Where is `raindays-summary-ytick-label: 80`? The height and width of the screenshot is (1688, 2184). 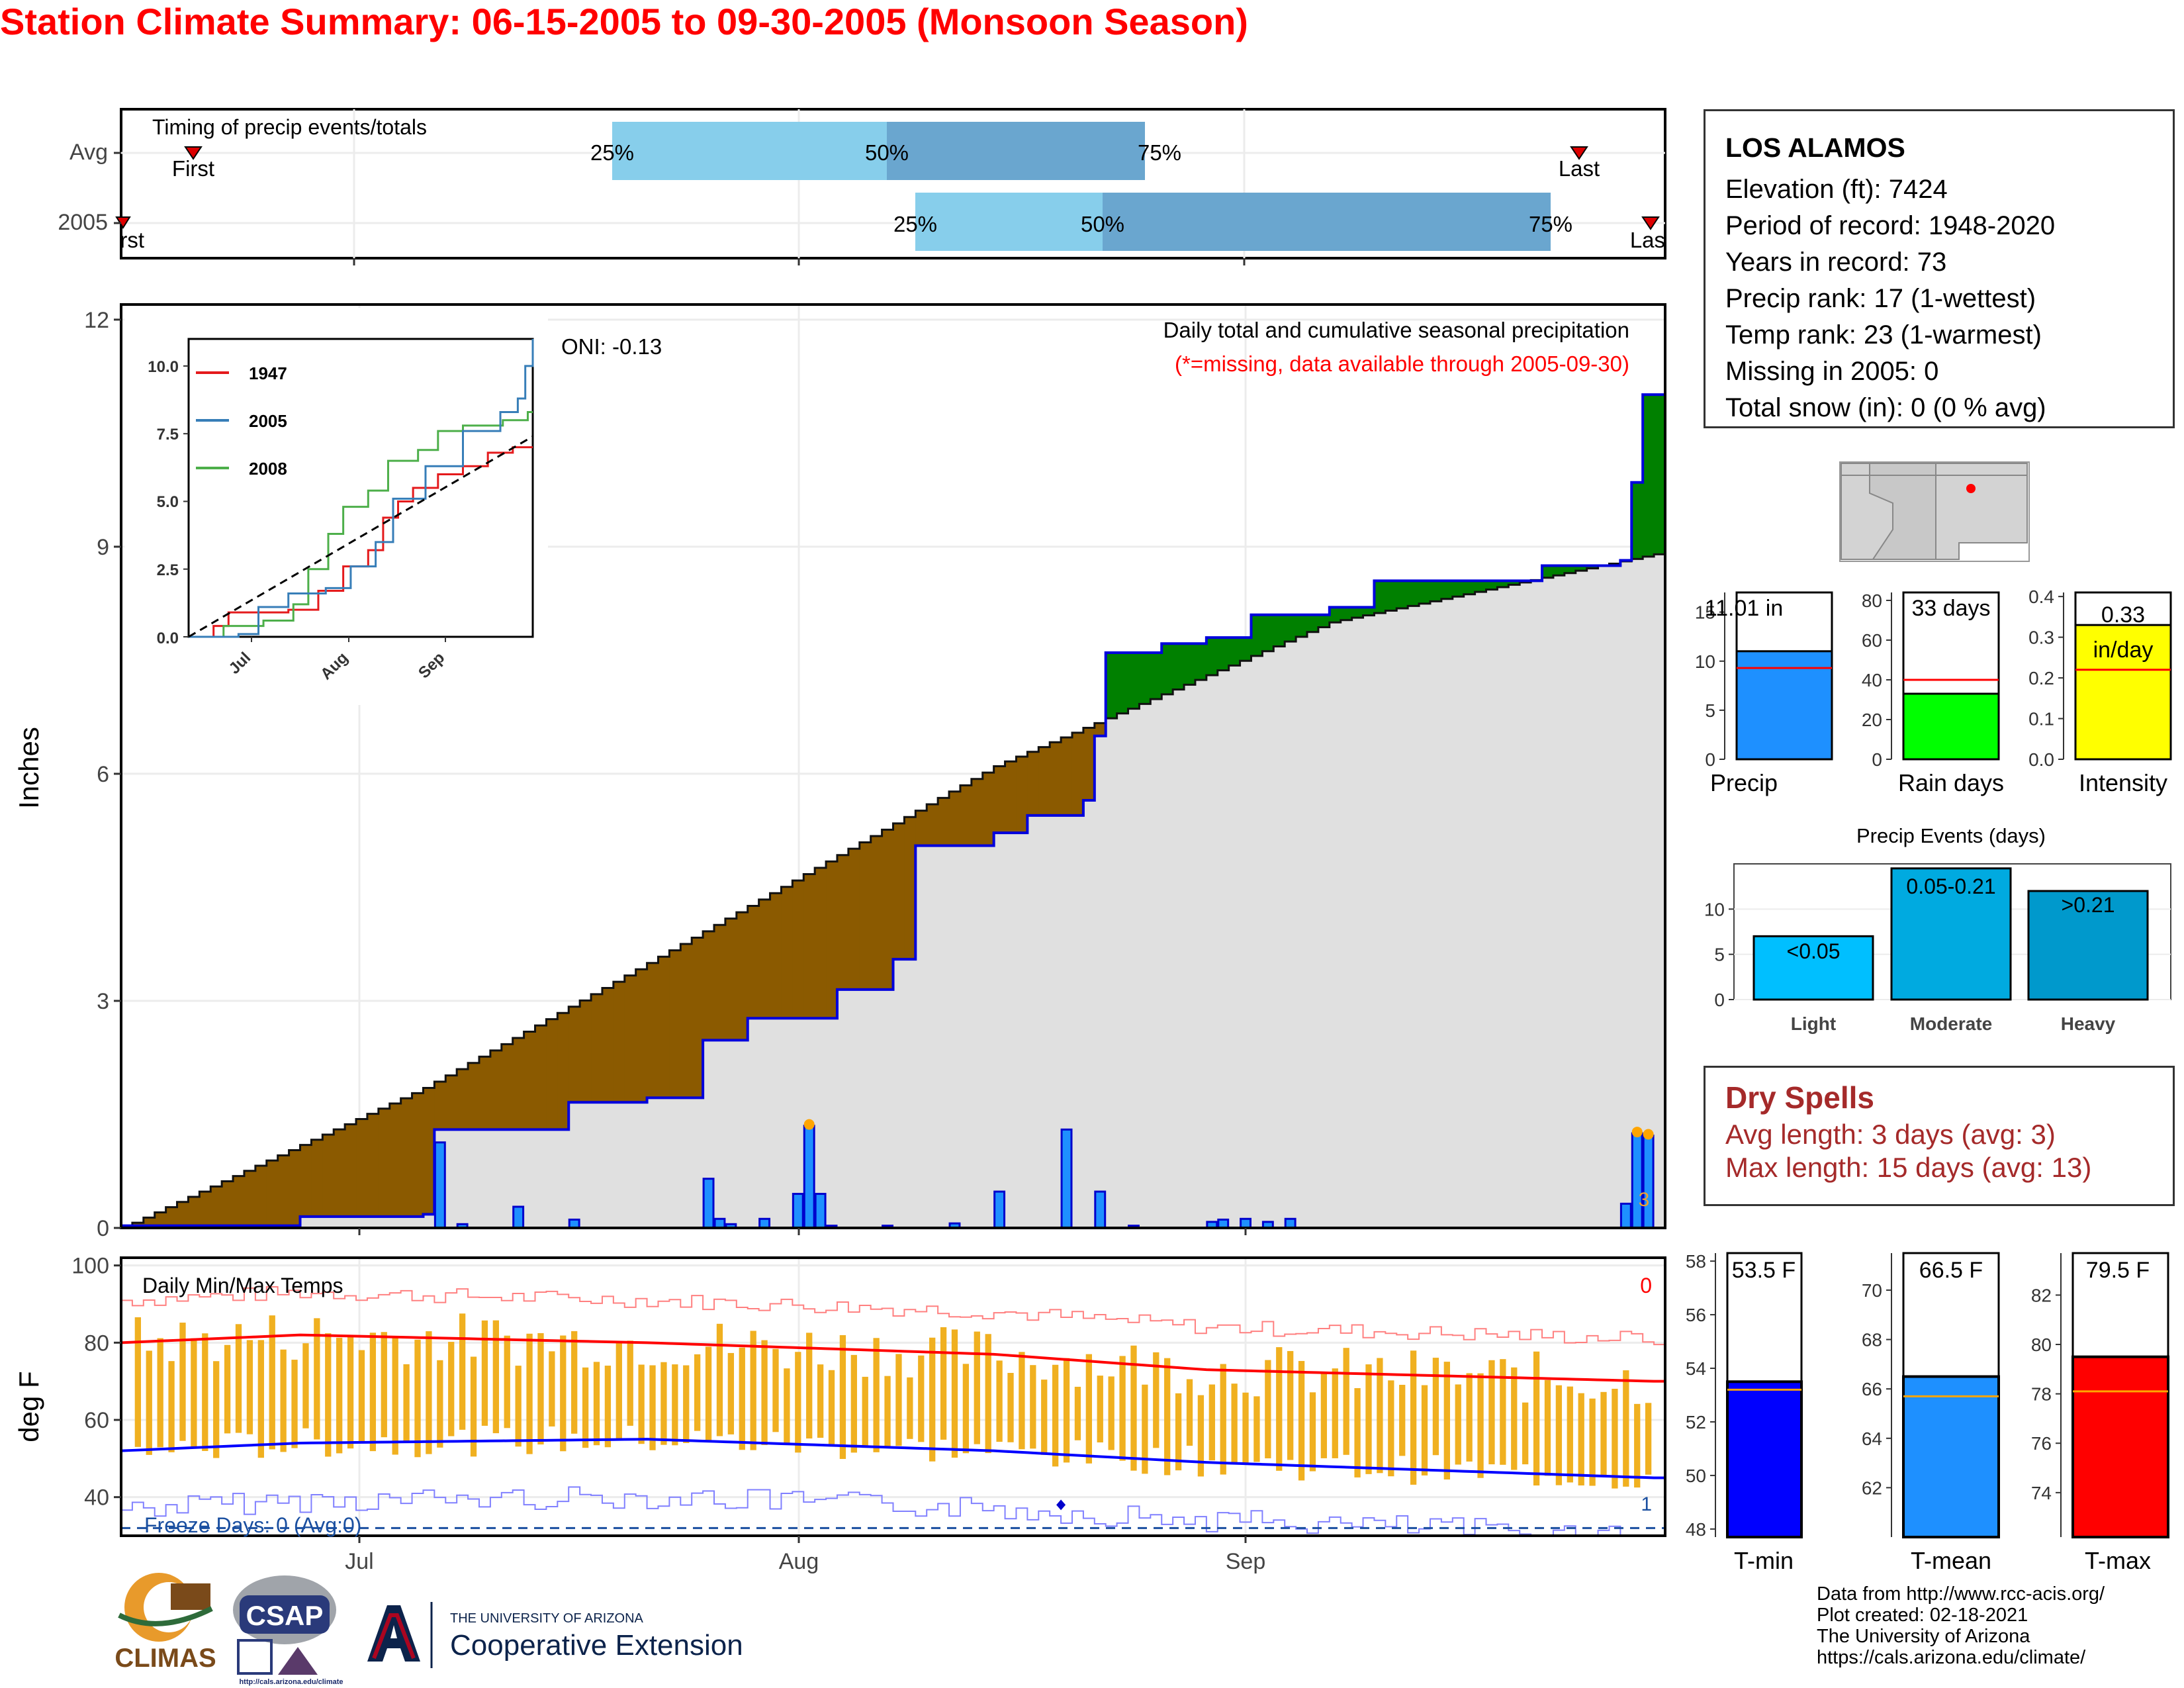
raindays-summary-ytick-label: 80 is located at coordinates (1872, 600).